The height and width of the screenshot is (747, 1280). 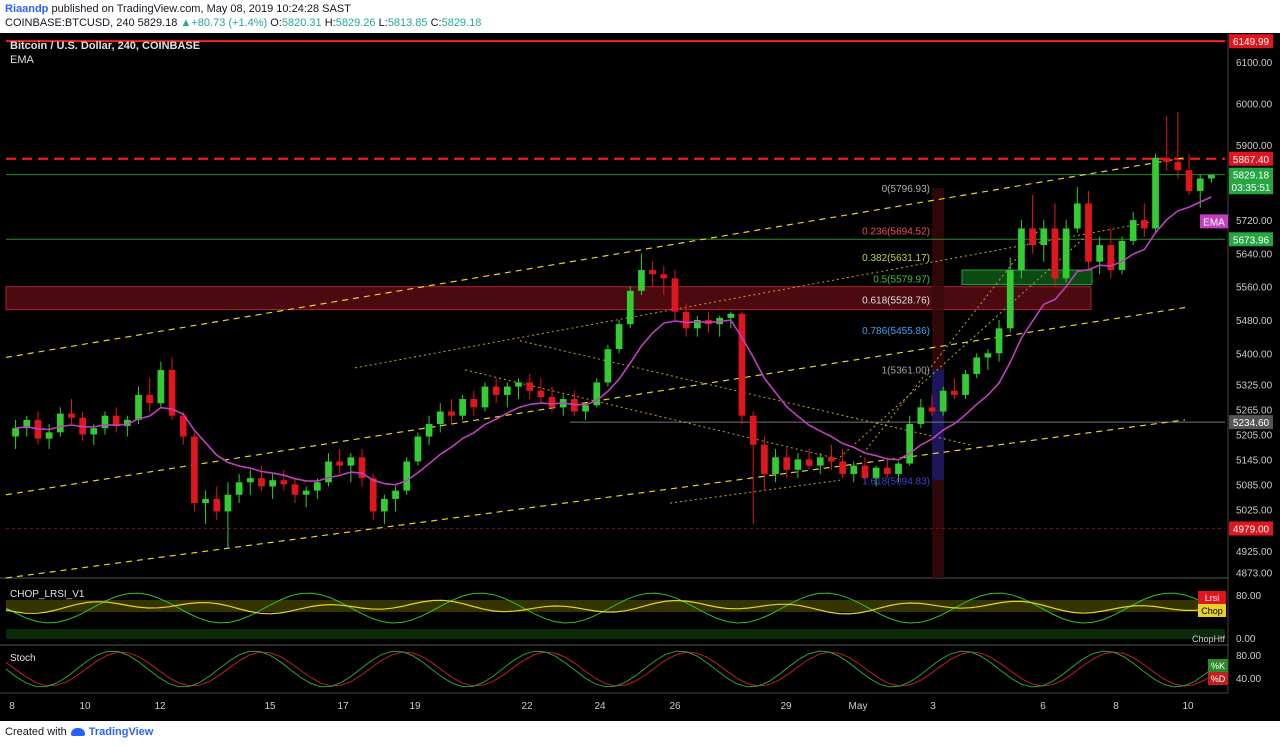 I want to click on x-tick-label: 17, so click(x=343, y=706).